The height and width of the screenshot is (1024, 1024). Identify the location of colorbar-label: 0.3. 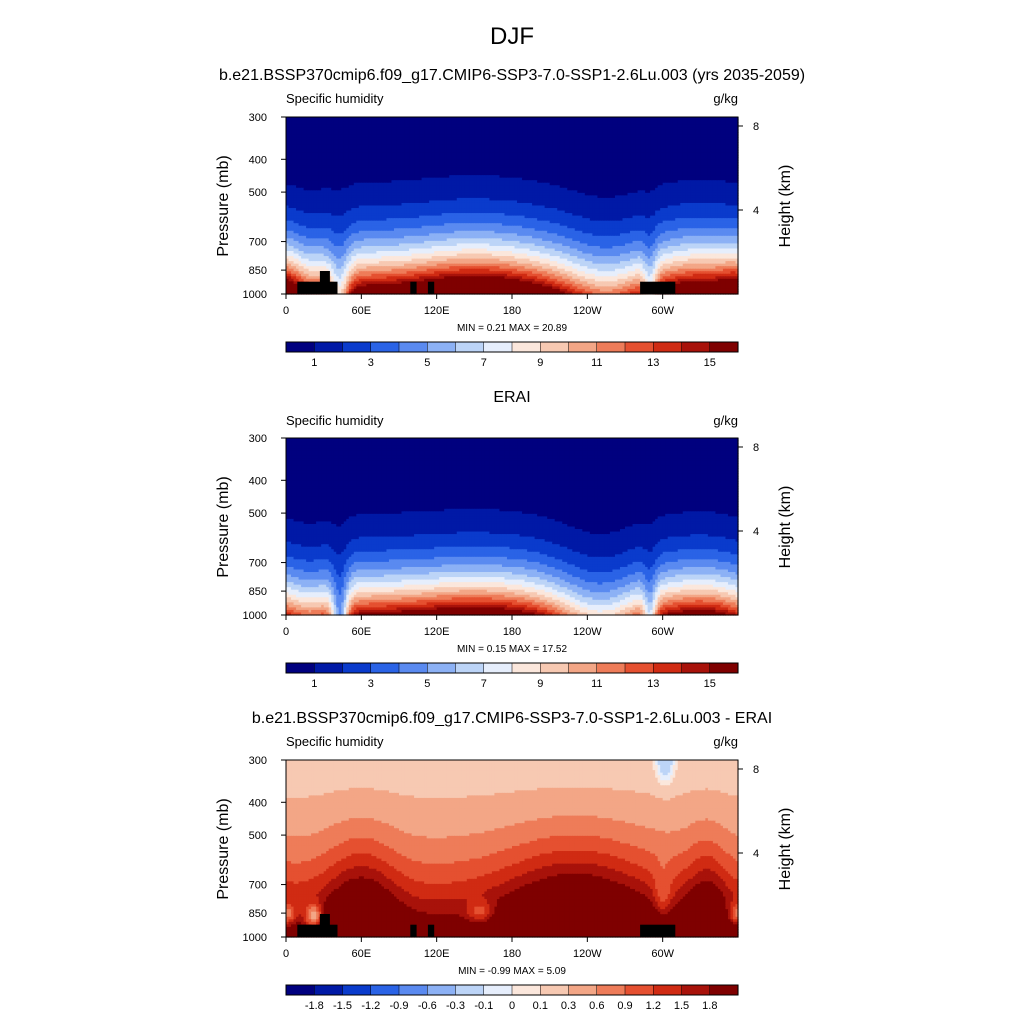
(568, 1006).